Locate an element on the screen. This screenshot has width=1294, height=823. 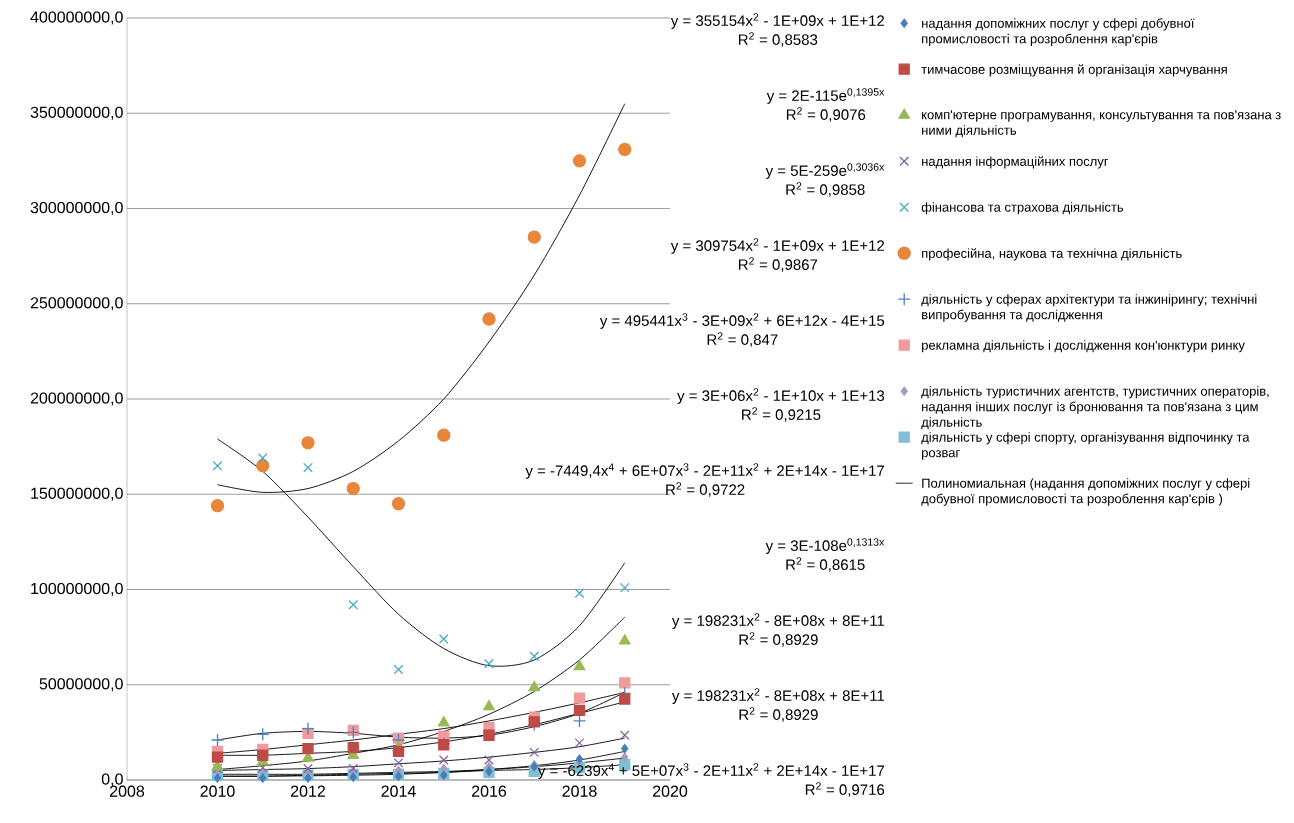
x-tick-label: 2018 is located at coordinates (579, 791).